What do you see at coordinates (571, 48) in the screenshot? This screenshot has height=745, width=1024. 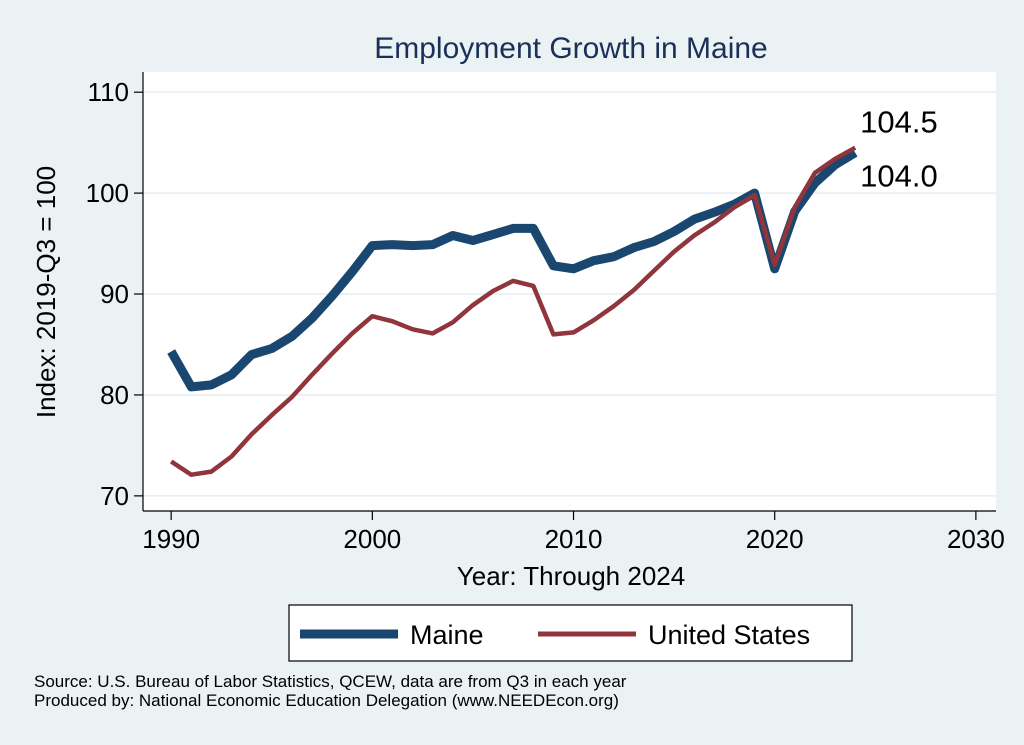 I see `chart-title: Employment Growth in Maine` at bounding box center [571, 48].